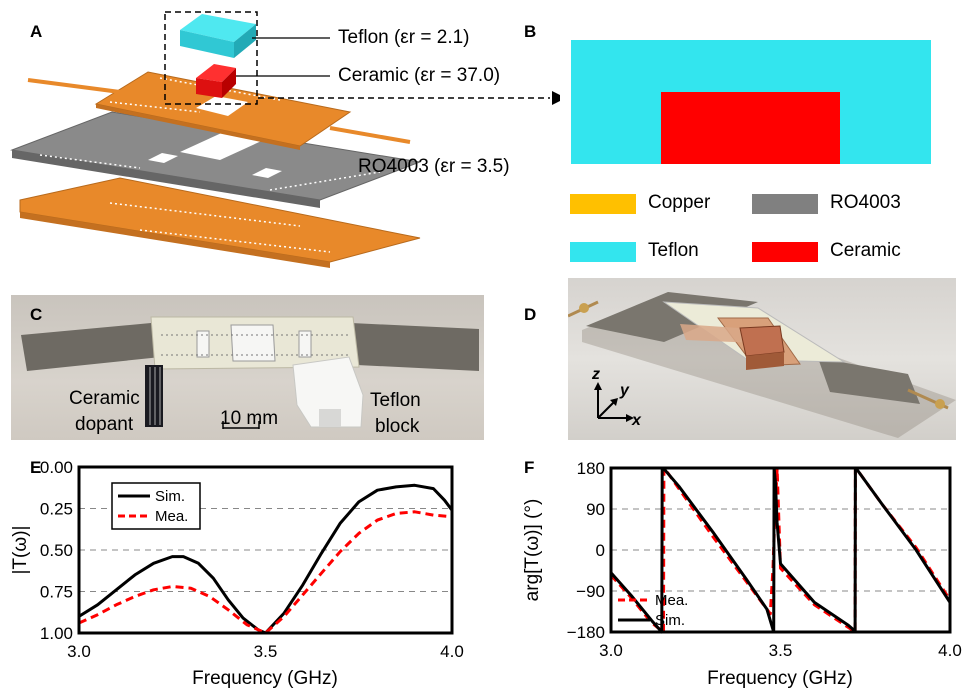 This screenshot has height=688, width=967. Describe the element at coordinates (218, 28) in the screenshot. I see `teflon-block` at that location.